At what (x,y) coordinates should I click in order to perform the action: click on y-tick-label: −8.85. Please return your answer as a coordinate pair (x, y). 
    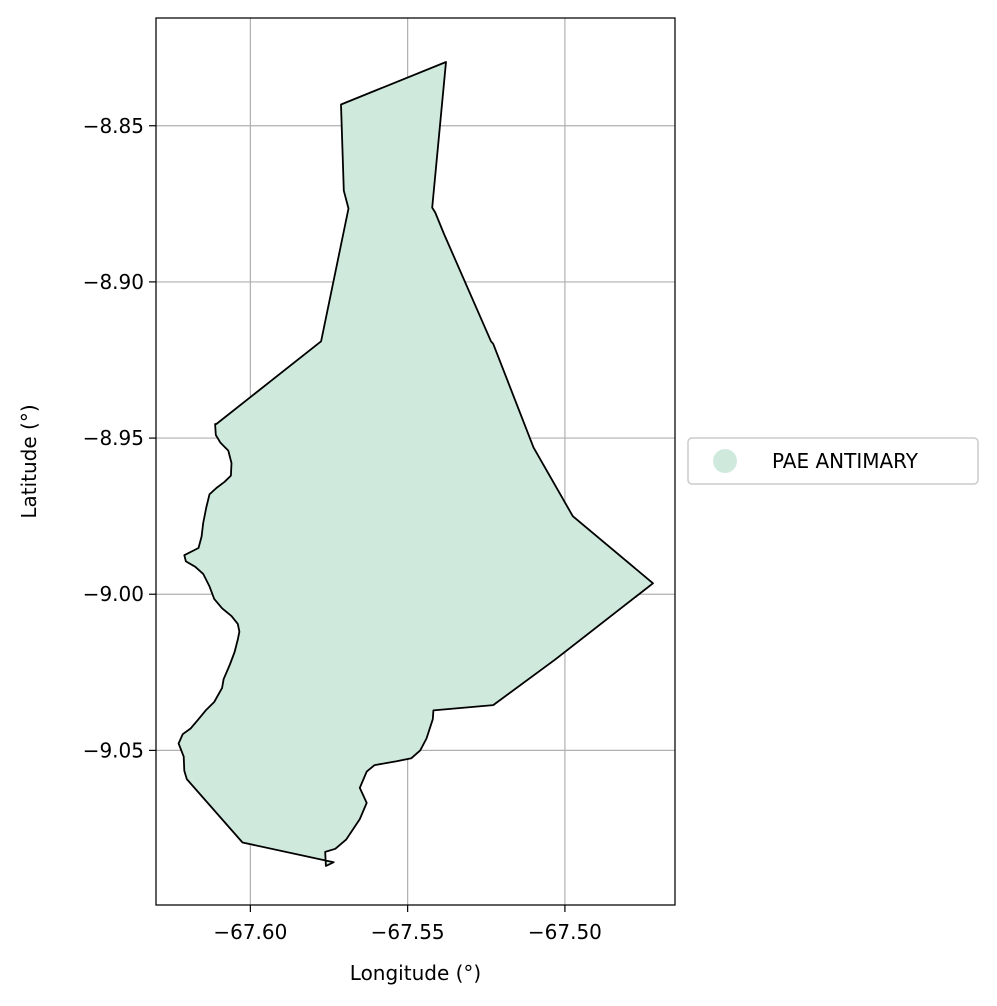
    Looking at the image, I should click on (113, 126).